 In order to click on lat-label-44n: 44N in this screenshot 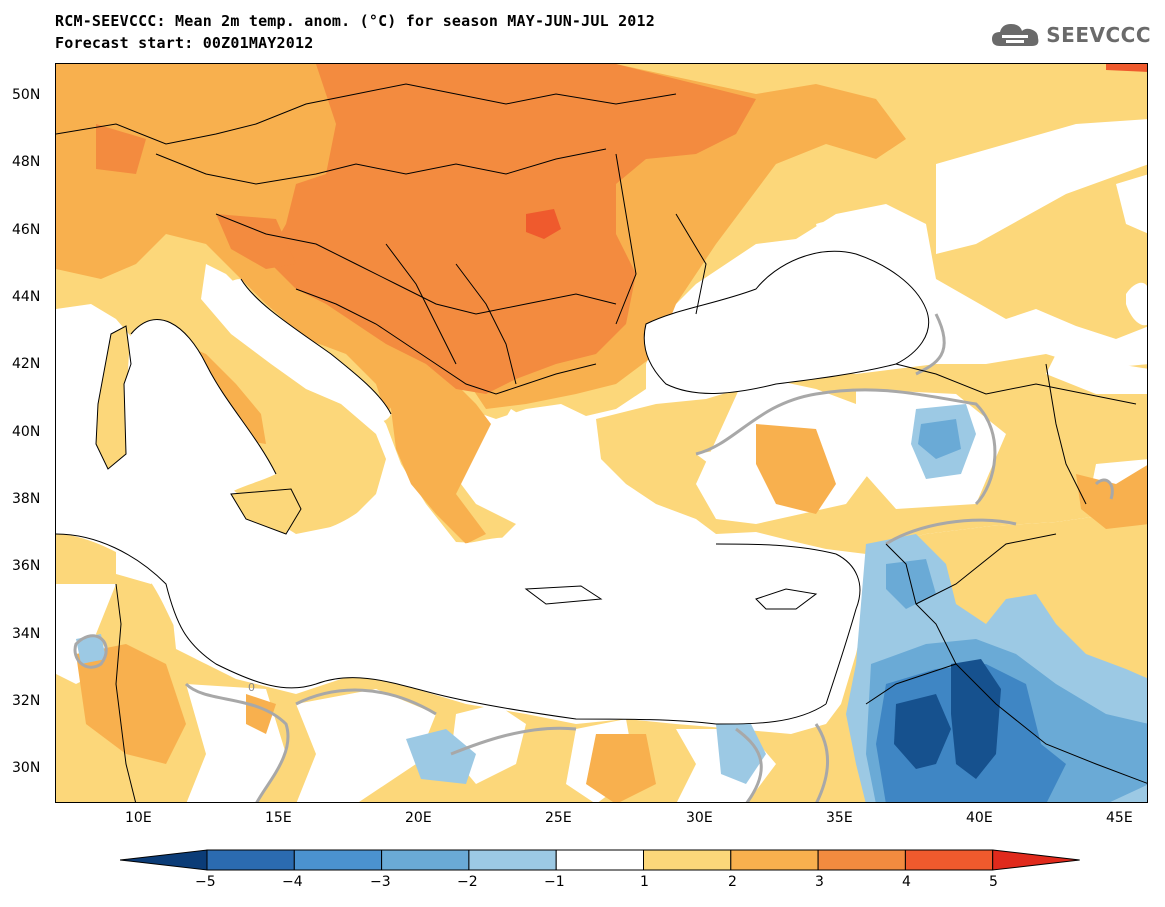, I will do `click(26, 297)`.